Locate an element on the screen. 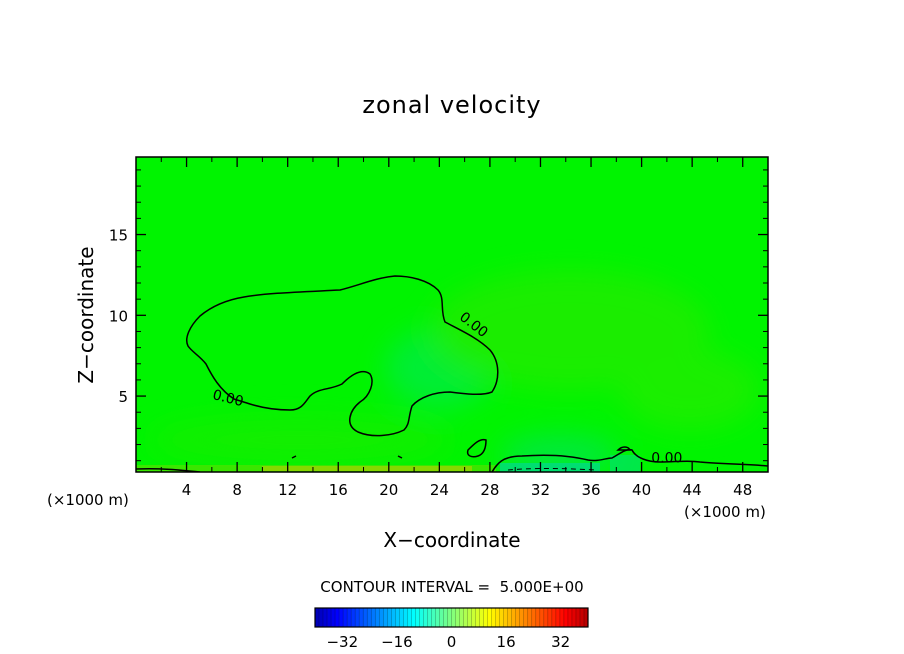 The width and height of the screenshot is (904, 654). x-unit-right: (×1000 m) is located at coordinates (725, 512).